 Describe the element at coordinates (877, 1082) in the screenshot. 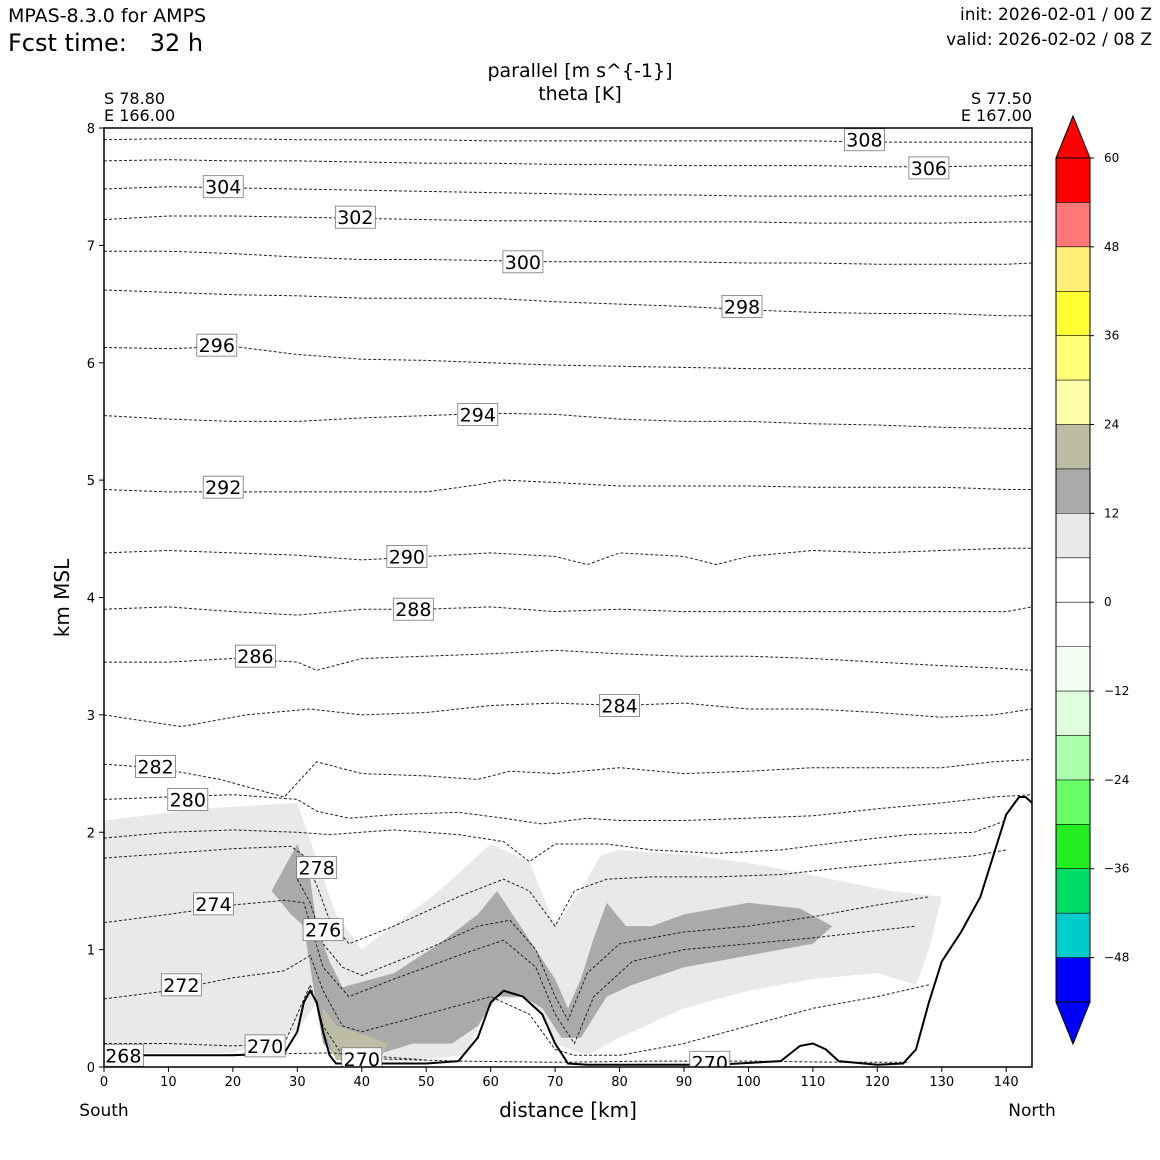

I see `x-tick-label: 120` at that location.